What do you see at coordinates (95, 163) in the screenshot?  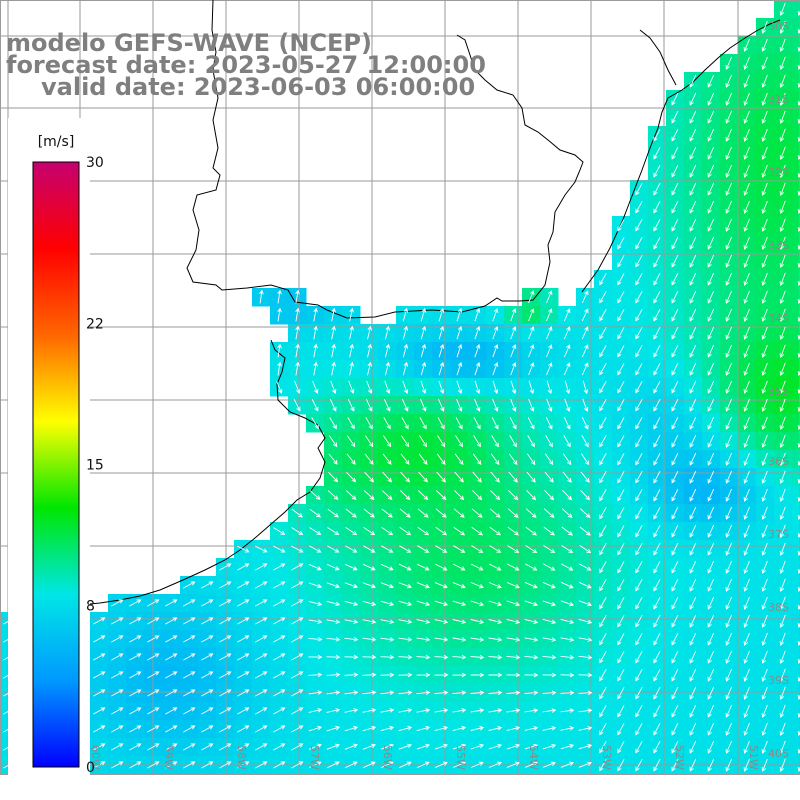 I see `colorbar-tick-label: 30` at bounding box center [95, 163].